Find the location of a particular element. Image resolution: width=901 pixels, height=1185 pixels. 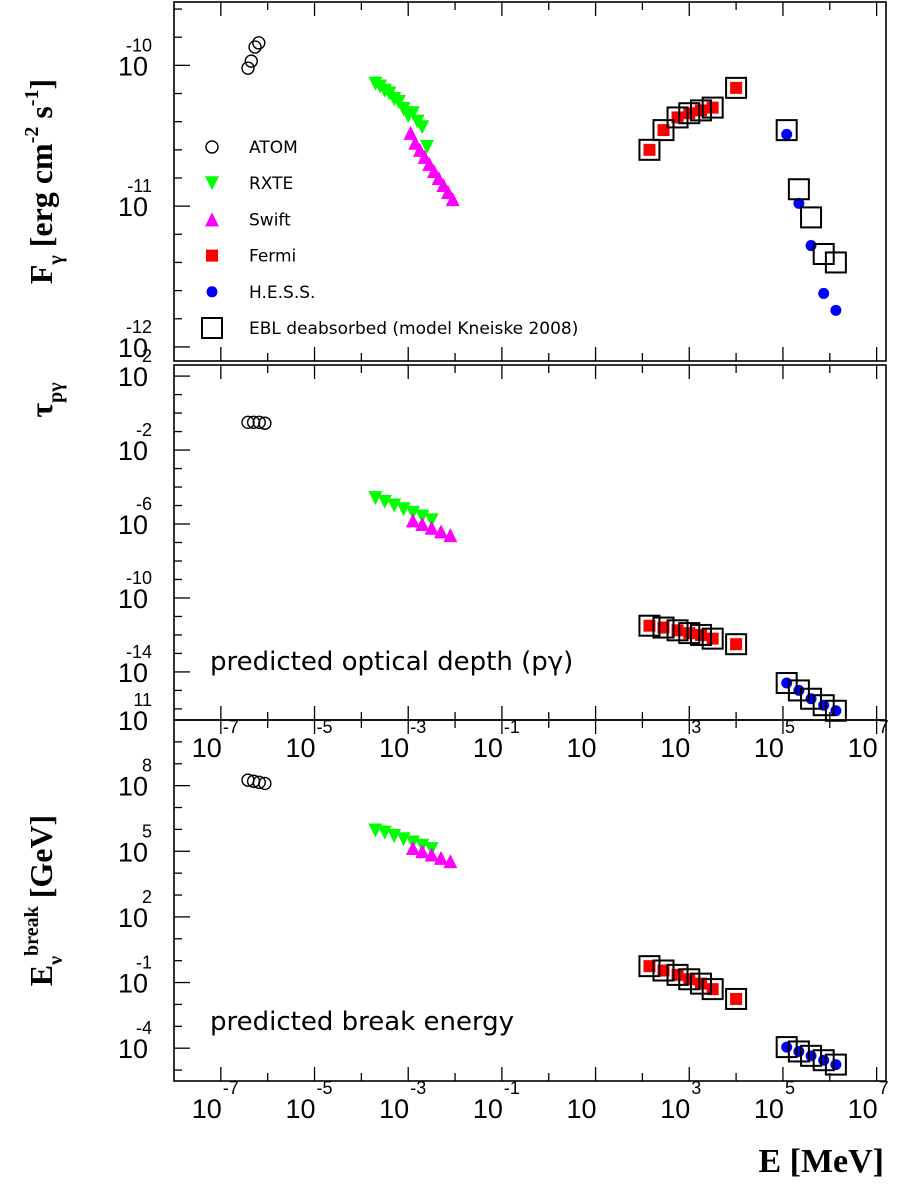

y-tick-exp: -11 is located at coordinates (139, 186).